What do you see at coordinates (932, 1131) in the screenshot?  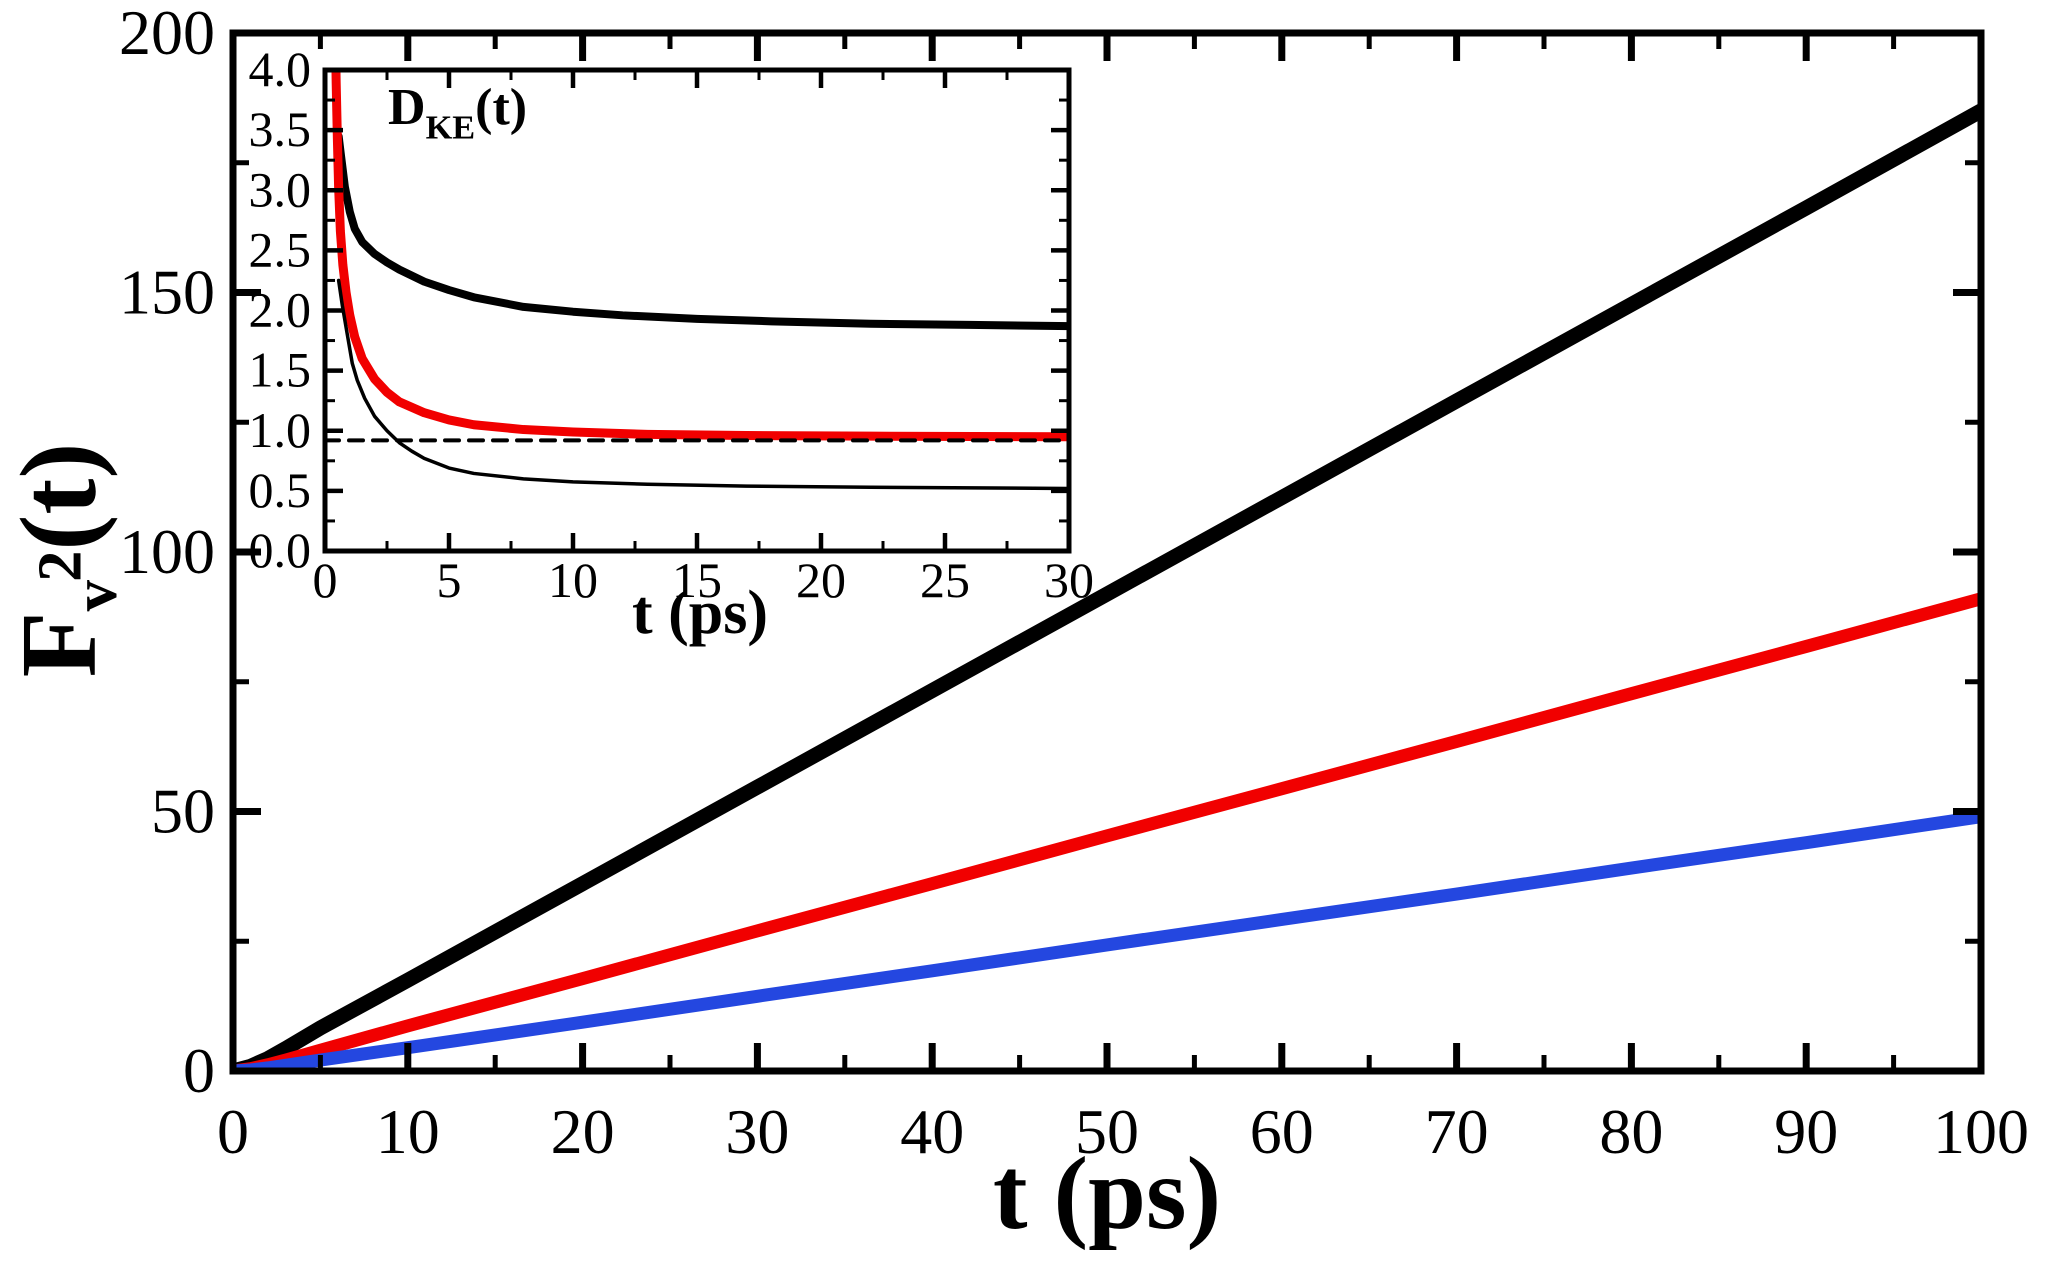 I see `main-x-tick-label: 40` at bounding box center [932, 1131].